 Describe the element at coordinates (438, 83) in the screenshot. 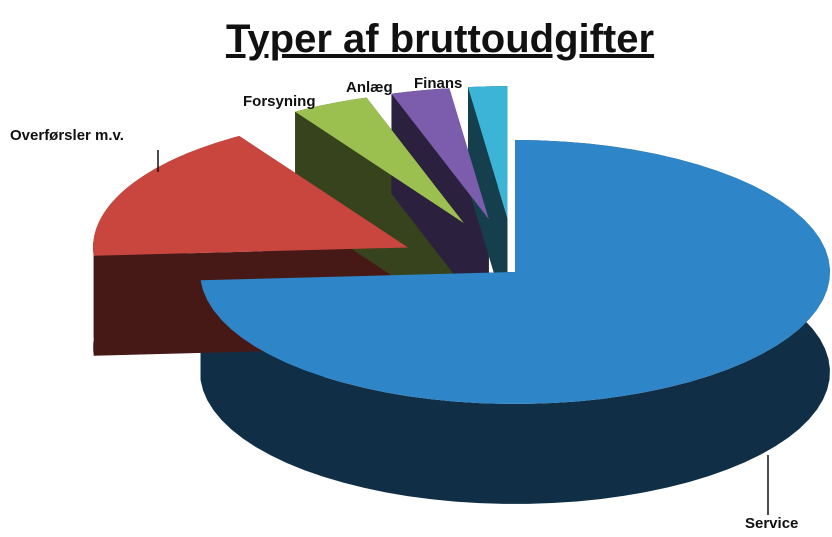

I see `slice-label: Finans` at that location.